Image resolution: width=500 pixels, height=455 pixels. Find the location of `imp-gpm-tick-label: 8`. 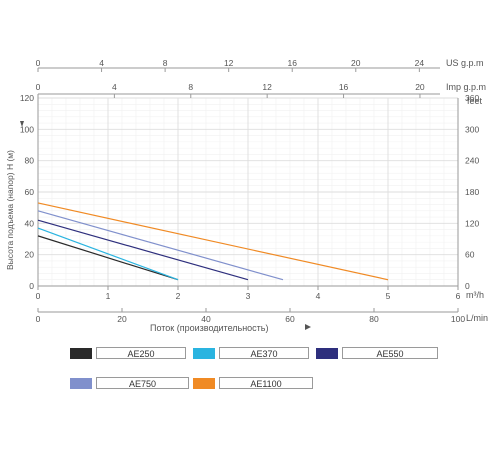

imp-gpm-tick-label: 8 is located at coordinates (190, 87).